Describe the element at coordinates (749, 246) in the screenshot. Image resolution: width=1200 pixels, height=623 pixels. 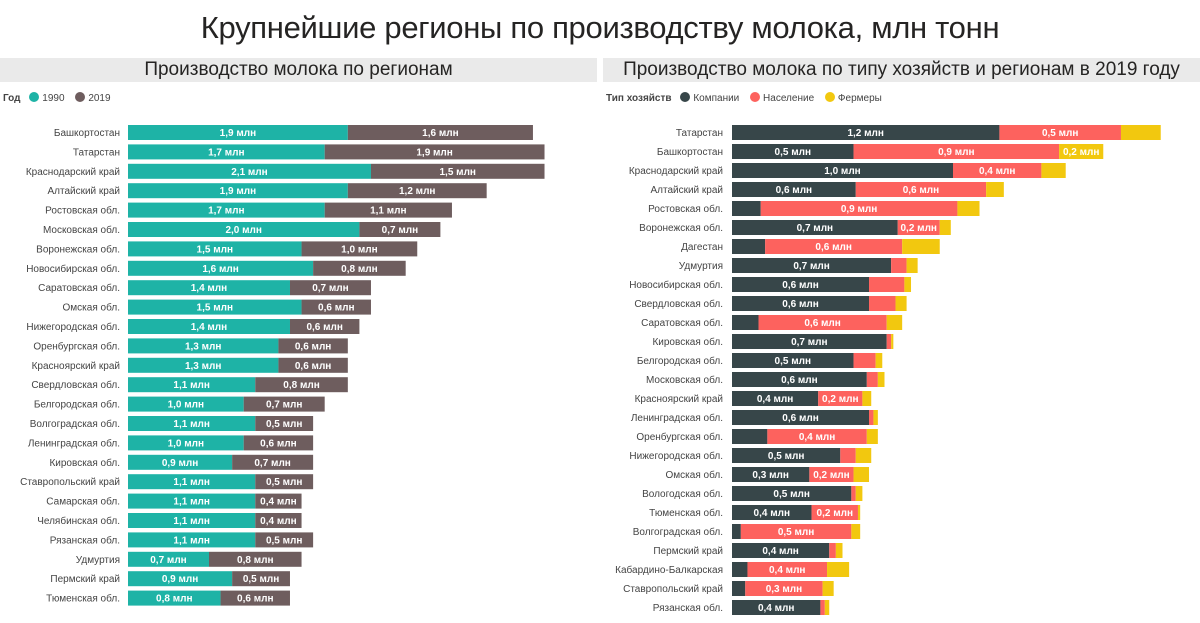
I see `bar-компании-дагестан` at that location.